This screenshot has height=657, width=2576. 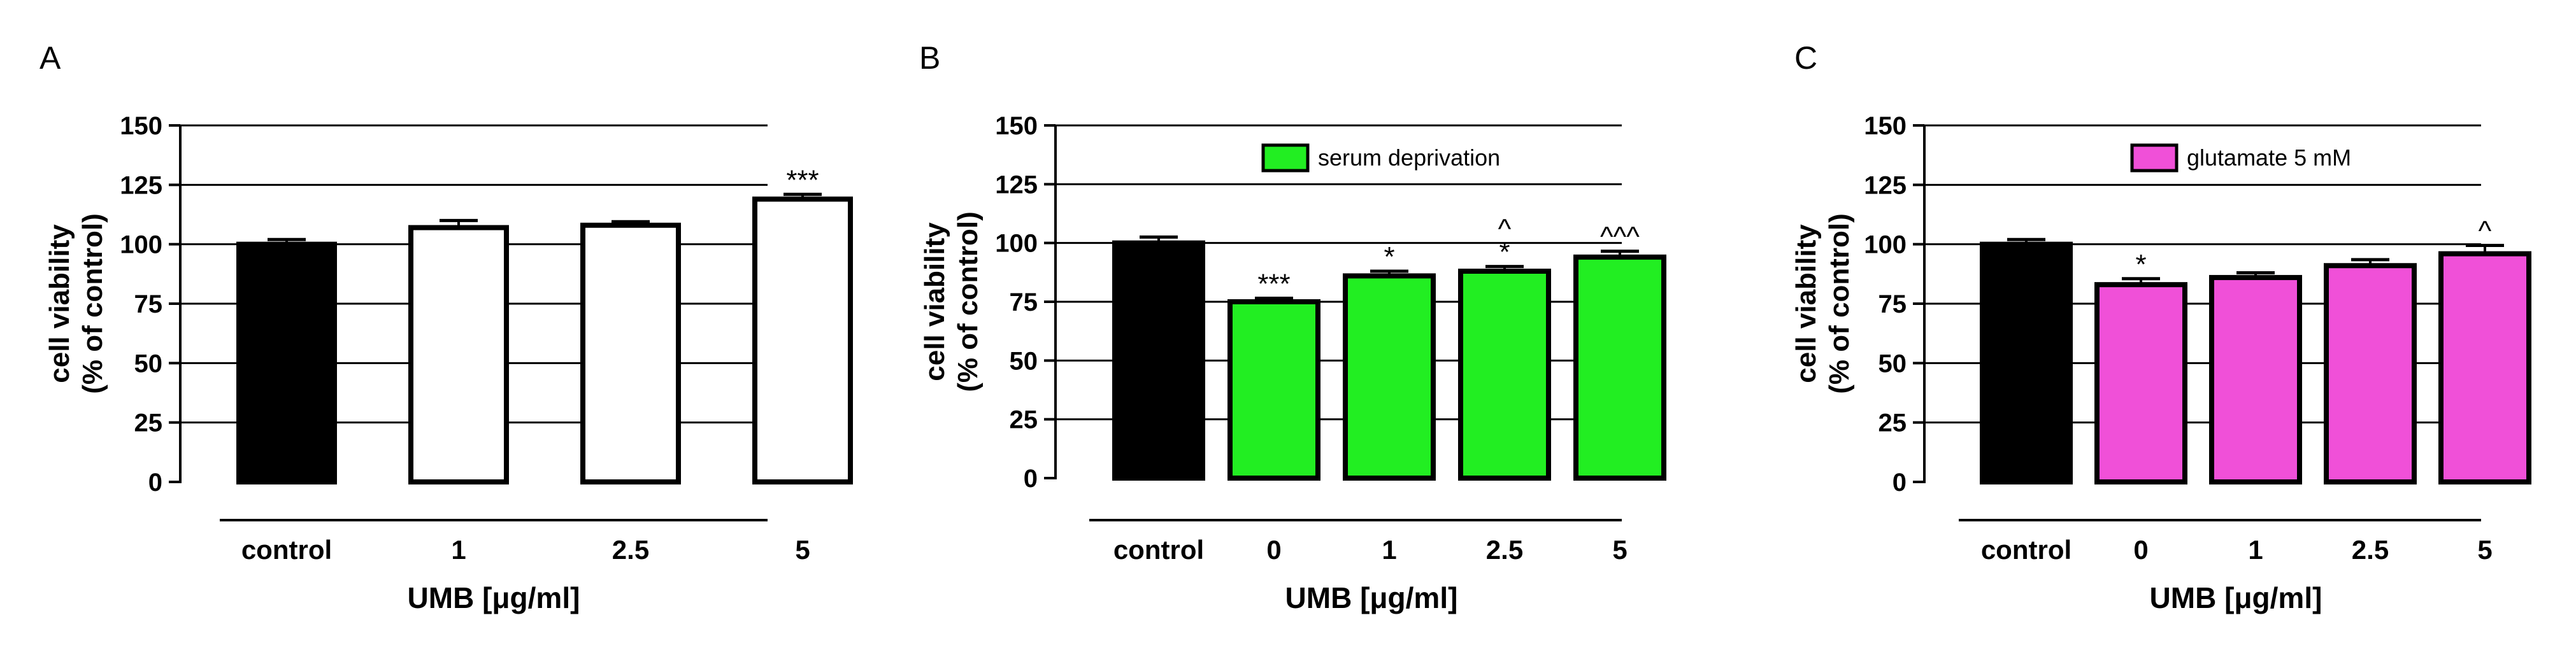 What do you see at coordinates (929, 58) in the screenshot?
I see `panel-letter: B` at bounding box center [929, 58].